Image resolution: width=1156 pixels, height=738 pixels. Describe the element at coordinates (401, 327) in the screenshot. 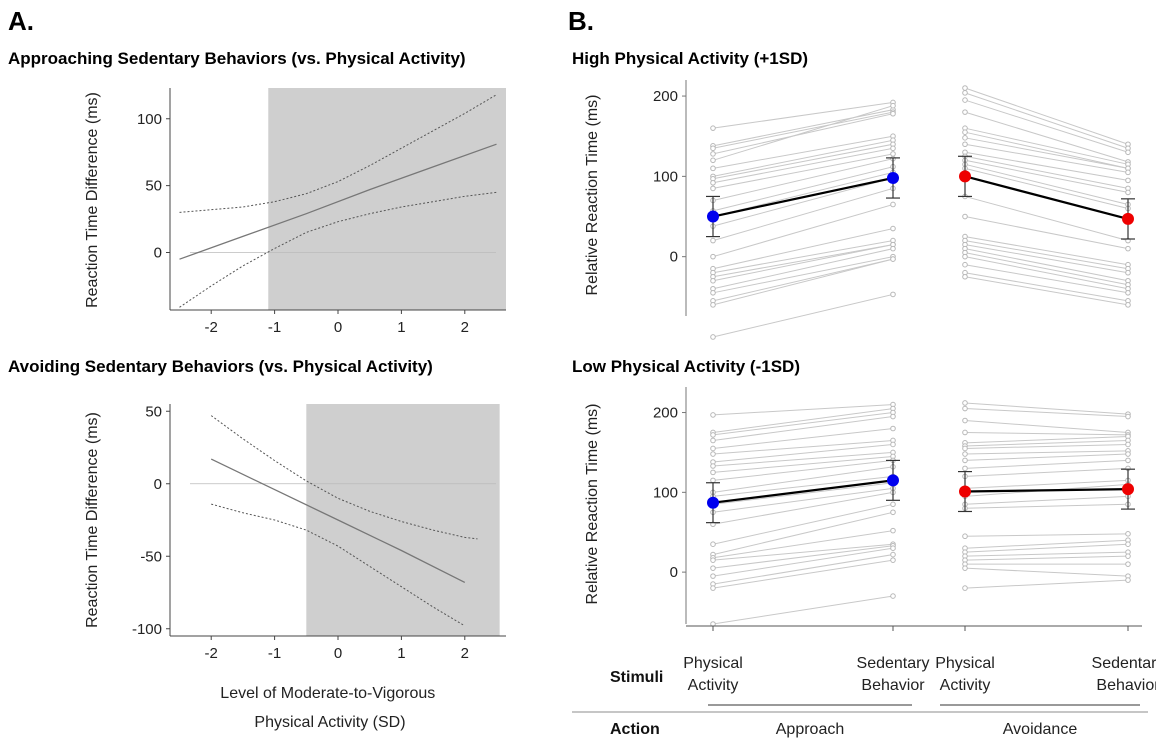

I see `x-tick-label: 1` at that location.